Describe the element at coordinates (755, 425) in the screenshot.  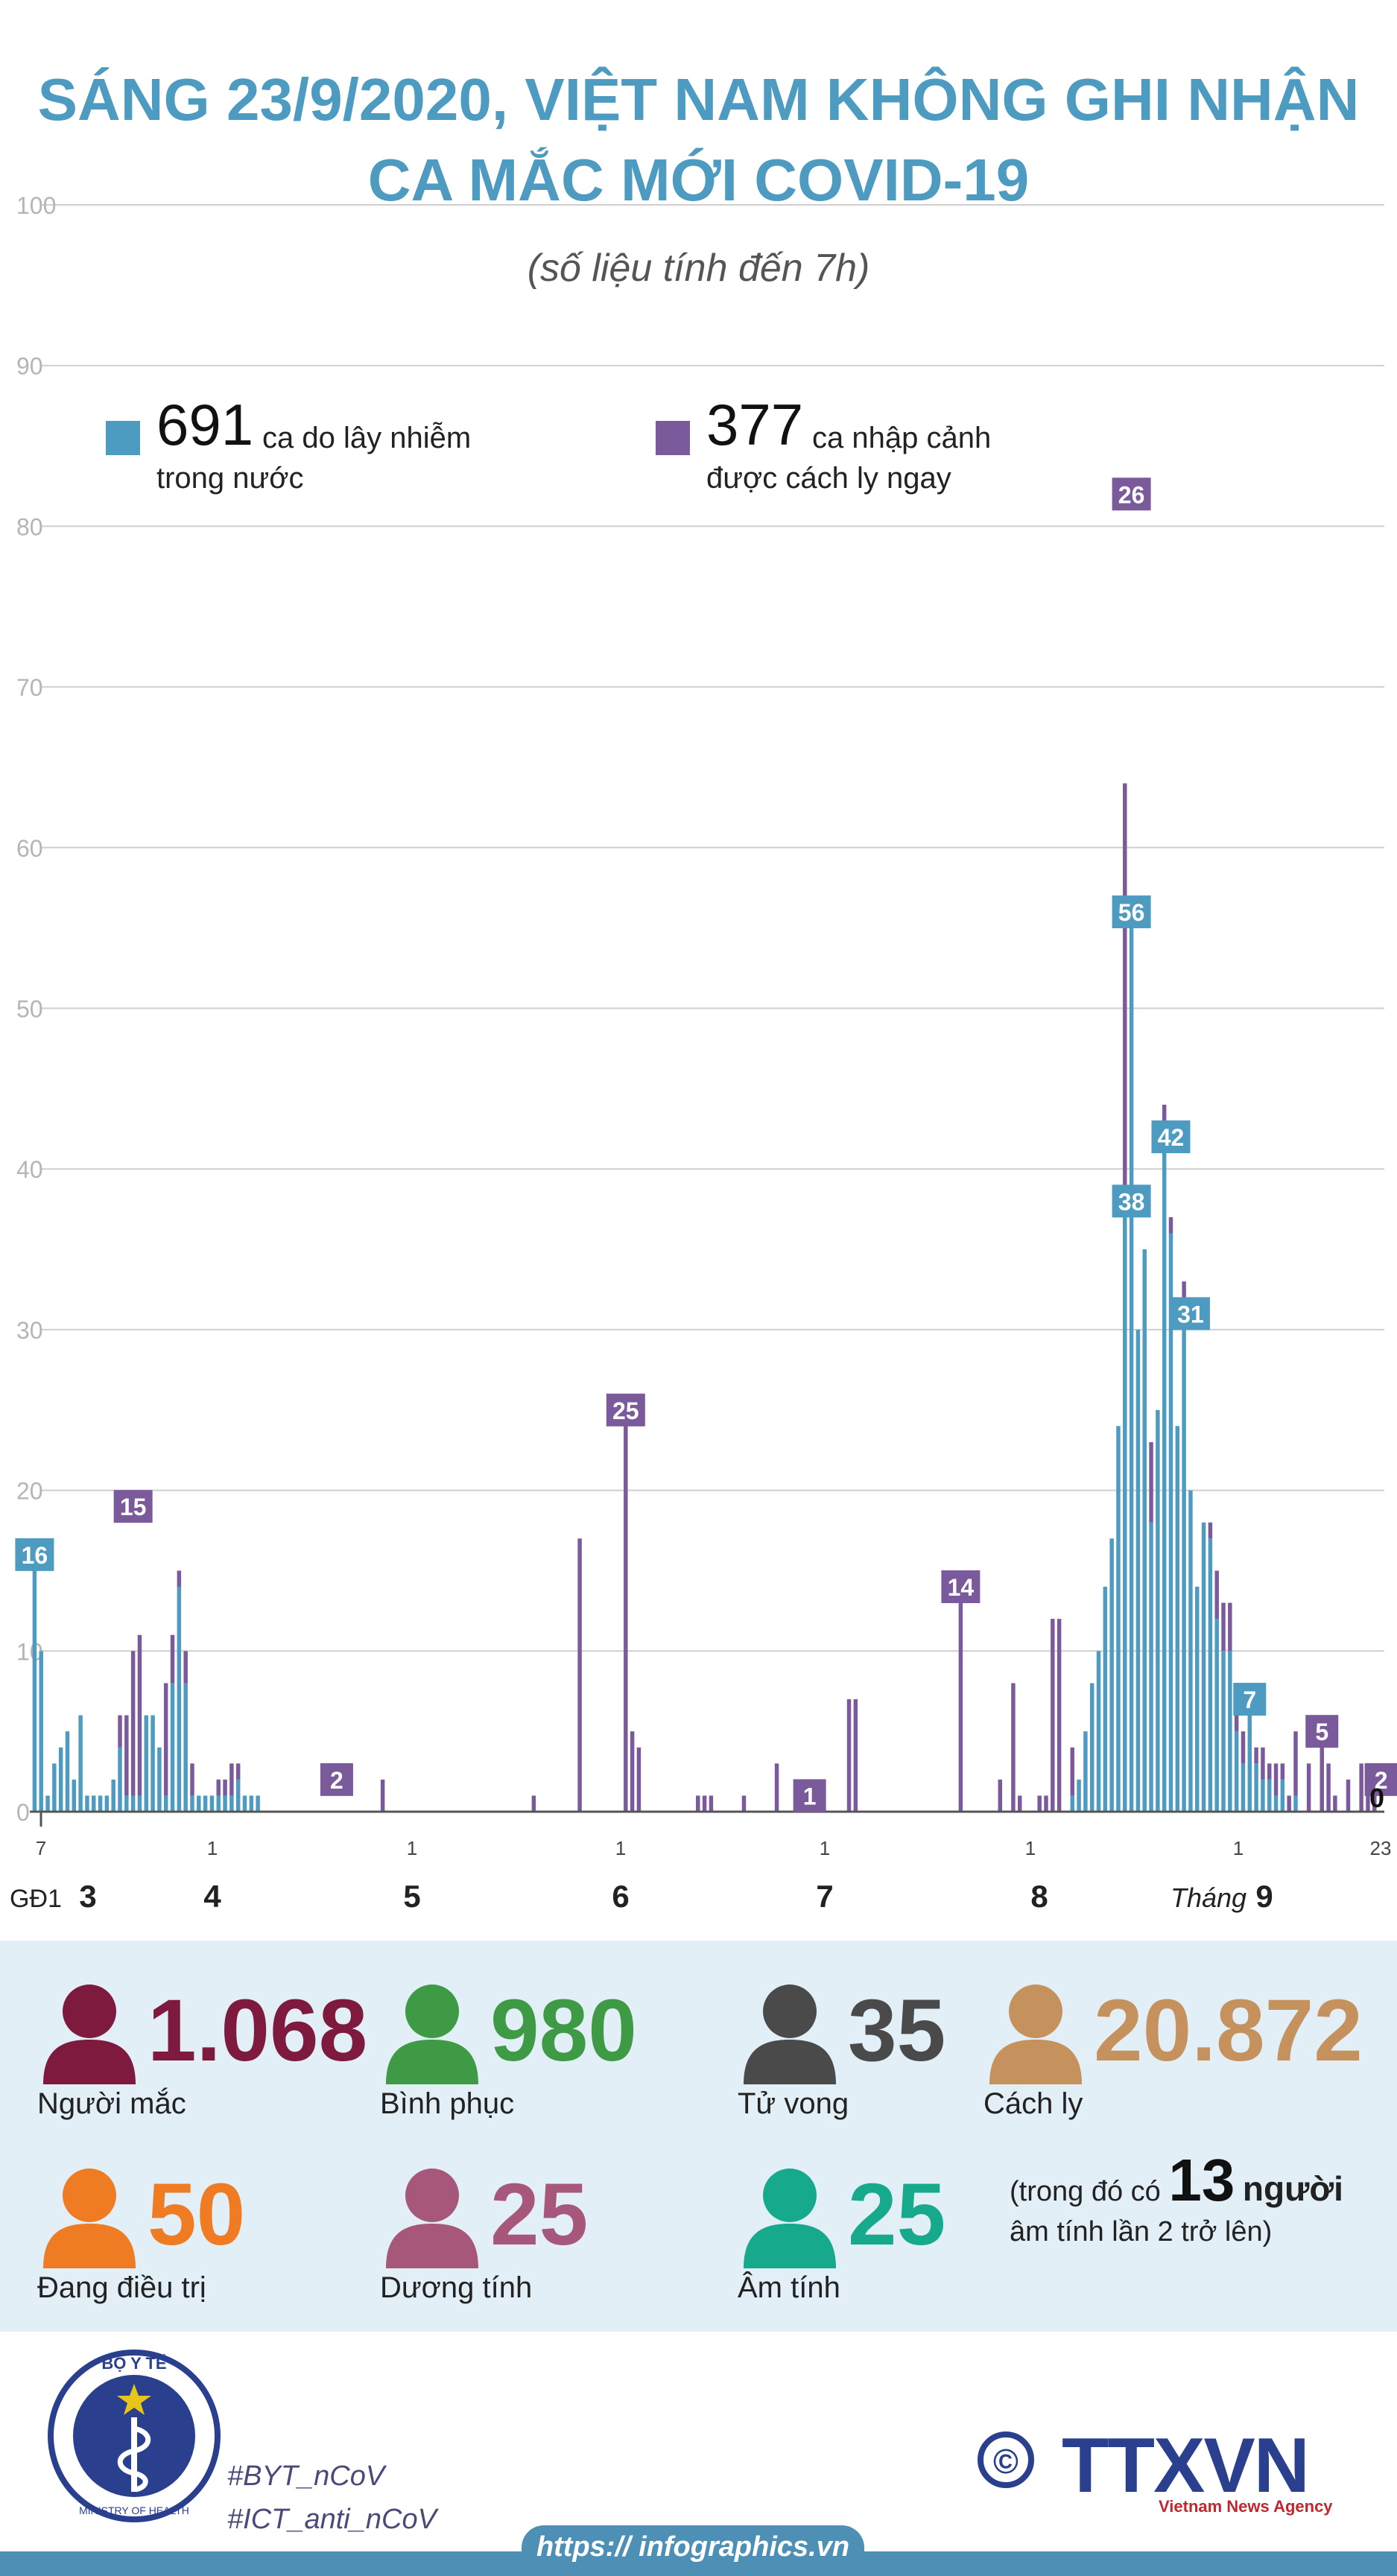
I see `legend-imported-value: 377` at that location.